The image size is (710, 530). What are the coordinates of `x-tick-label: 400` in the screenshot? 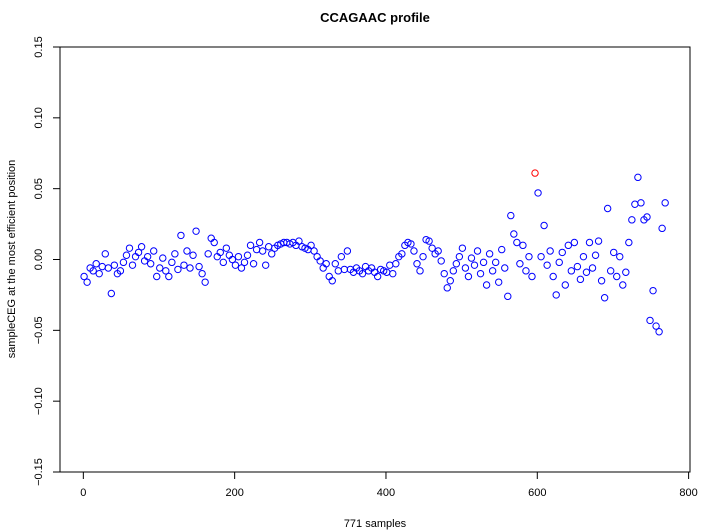 It's located at (386, 493).